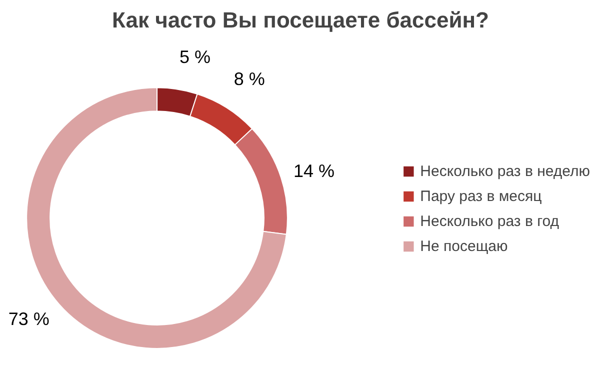 The width and height of the screenshot is (600, 380). What do you see at coordinates (464, 246) in the screenshot?
I see `legend-label: Не посещаю` at bounding box center [464, 246].